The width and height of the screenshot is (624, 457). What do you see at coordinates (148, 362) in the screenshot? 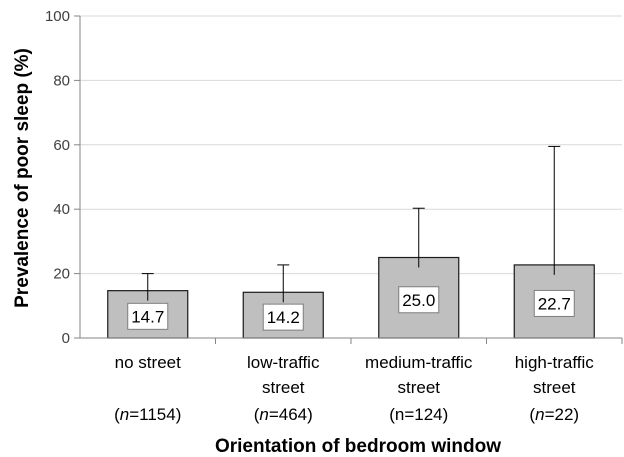
I see `x-category-label: no street` at bounding box center [148, 362].